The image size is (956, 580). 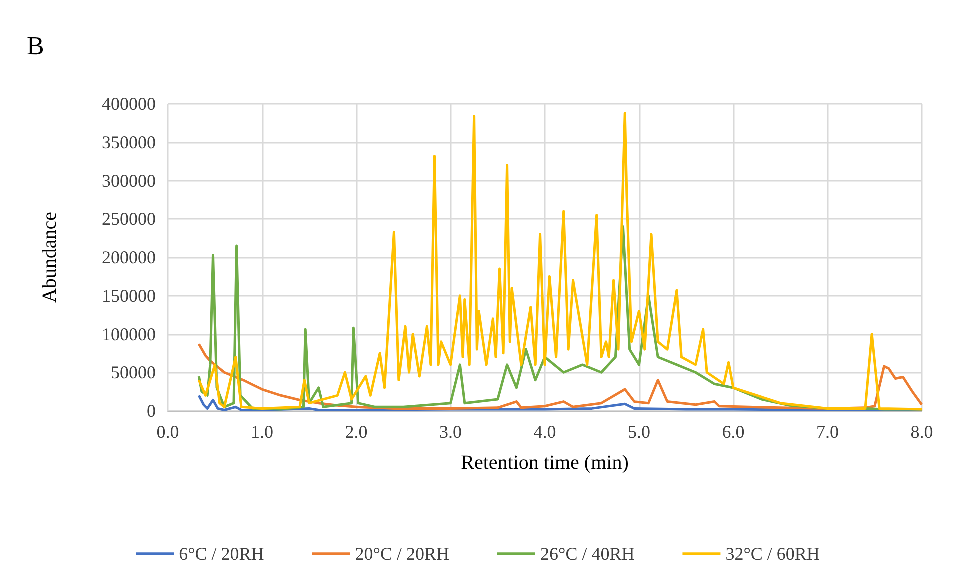 I want to click on legend-label: 32°C / 60RH, so click(x=773, y=554).